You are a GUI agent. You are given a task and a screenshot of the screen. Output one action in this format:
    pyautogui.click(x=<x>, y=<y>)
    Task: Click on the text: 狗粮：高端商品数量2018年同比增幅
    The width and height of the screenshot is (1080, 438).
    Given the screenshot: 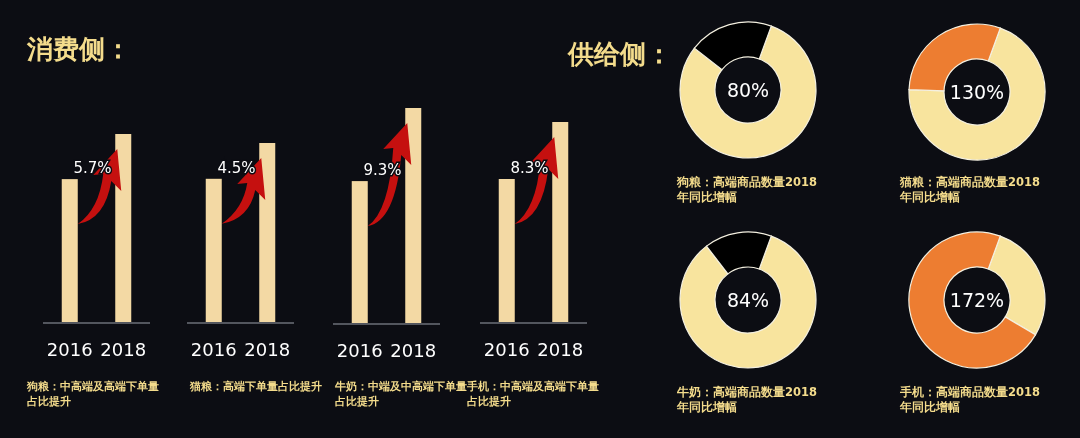 What is the action you would take?
    pyautogui.click(x=747, y=189)
    